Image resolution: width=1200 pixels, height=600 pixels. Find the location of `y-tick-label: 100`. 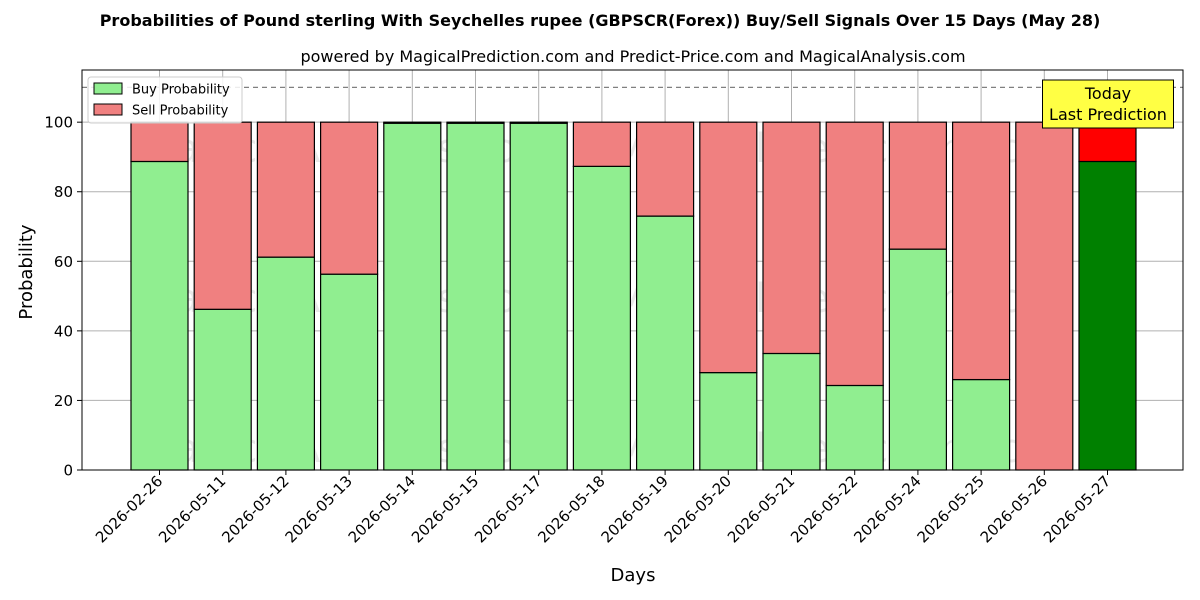

y-tick-label: 100 is located at coordinates (58, 123).